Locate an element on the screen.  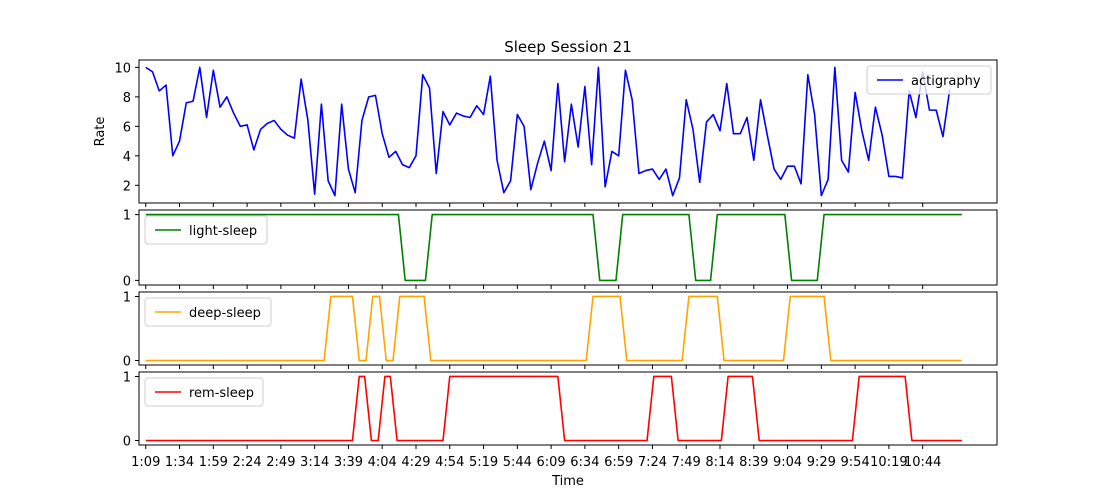
x-tick-label: 8:14 is located at coordinates (719, 462).